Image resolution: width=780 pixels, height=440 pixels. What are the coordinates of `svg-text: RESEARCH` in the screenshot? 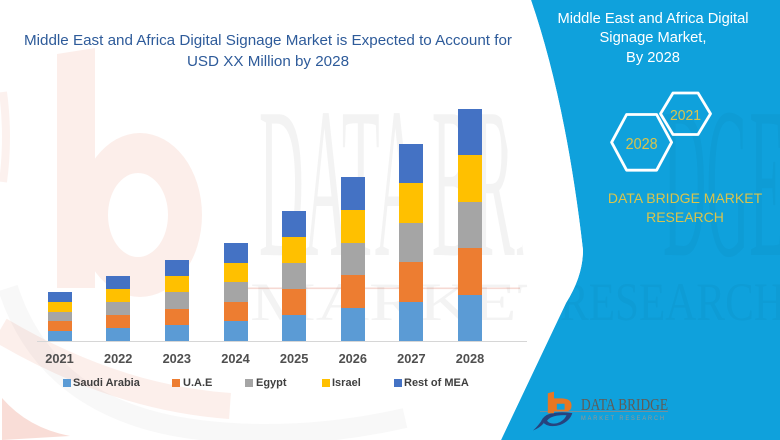 It's located at (670, 302).